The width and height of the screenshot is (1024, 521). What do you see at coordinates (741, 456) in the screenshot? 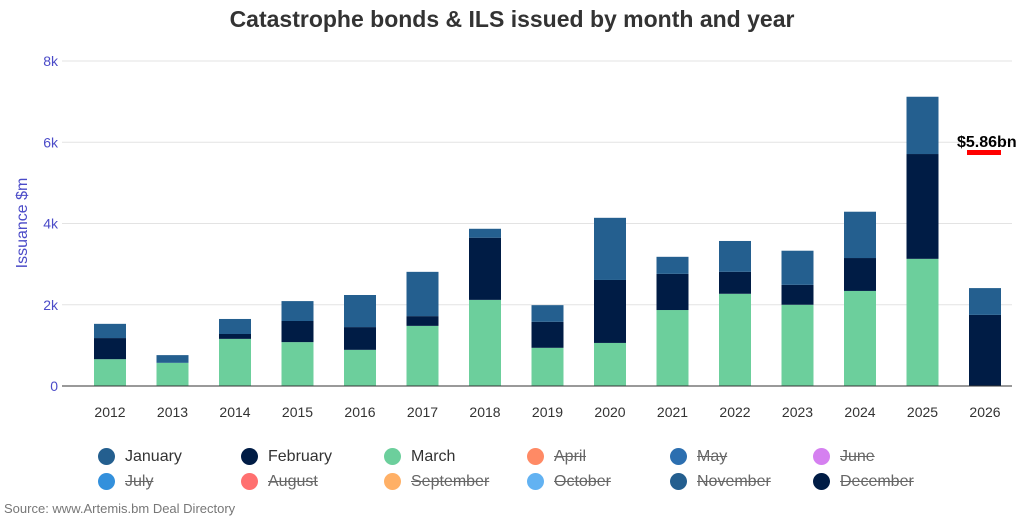
I see `legend-item-may: May` at bounding box center [741, 456].